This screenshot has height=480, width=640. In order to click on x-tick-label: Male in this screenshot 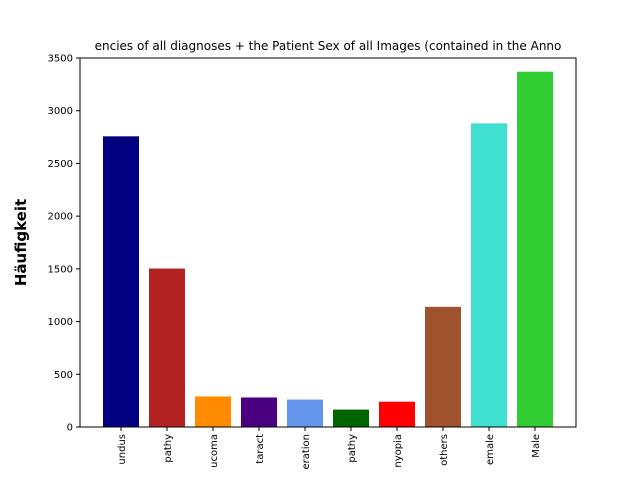, I will do `click(536, 446)`.